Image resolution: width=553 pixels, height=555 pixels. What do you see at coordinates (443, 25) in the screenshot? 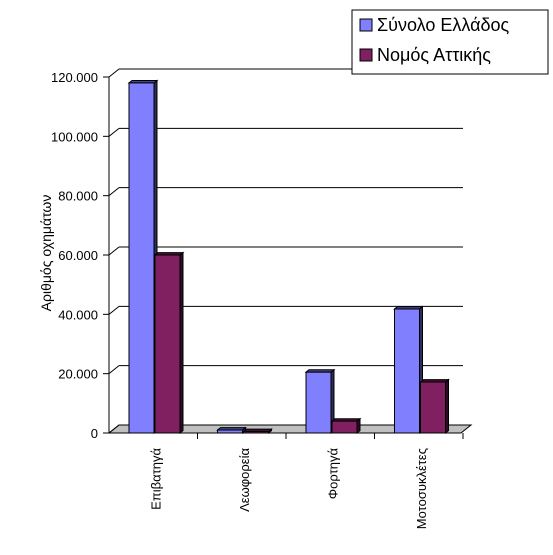
I see `legend-label-greece-total: Σύνολο Ελλάδος` at bounding box center [443, 25].